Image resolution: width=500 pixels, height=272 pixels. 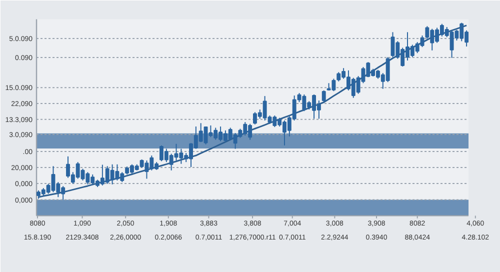 I want to click on candlestick, so click(x=324, y=96).